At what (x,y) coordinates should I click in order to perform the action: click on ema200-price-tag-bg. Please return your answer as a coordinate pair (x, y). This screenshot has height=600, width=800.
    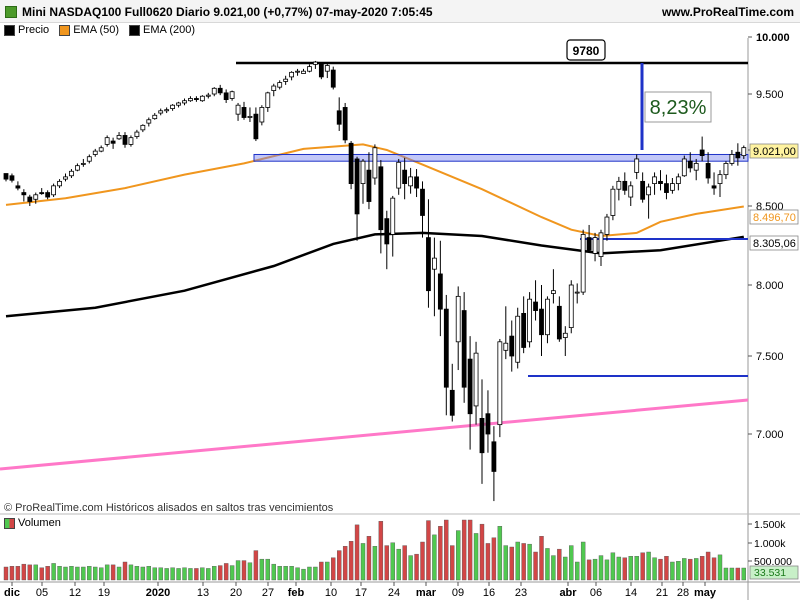
    Looking at the image, I should click on (774, 243).